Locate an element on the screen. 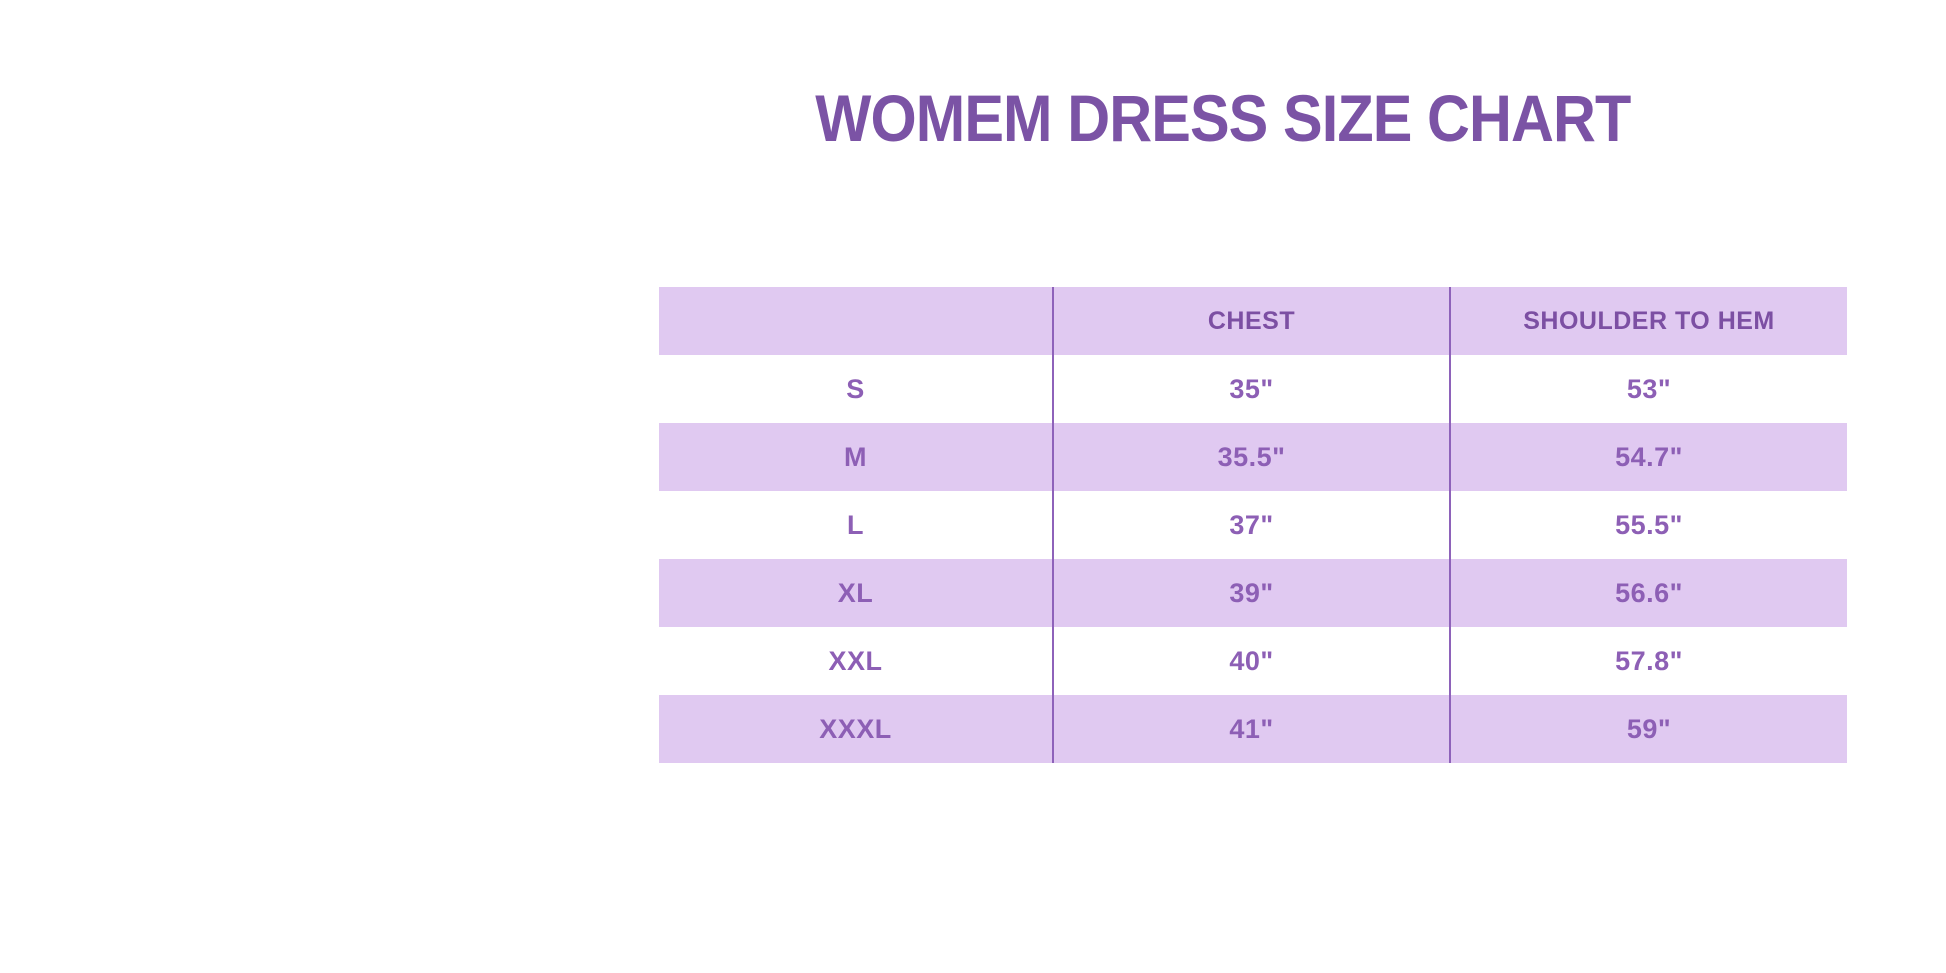 Image resolution: width=1946 pixels, height=973 pixels. table-row: XXXL 41" 59" is located at coordinates (1253, 729).